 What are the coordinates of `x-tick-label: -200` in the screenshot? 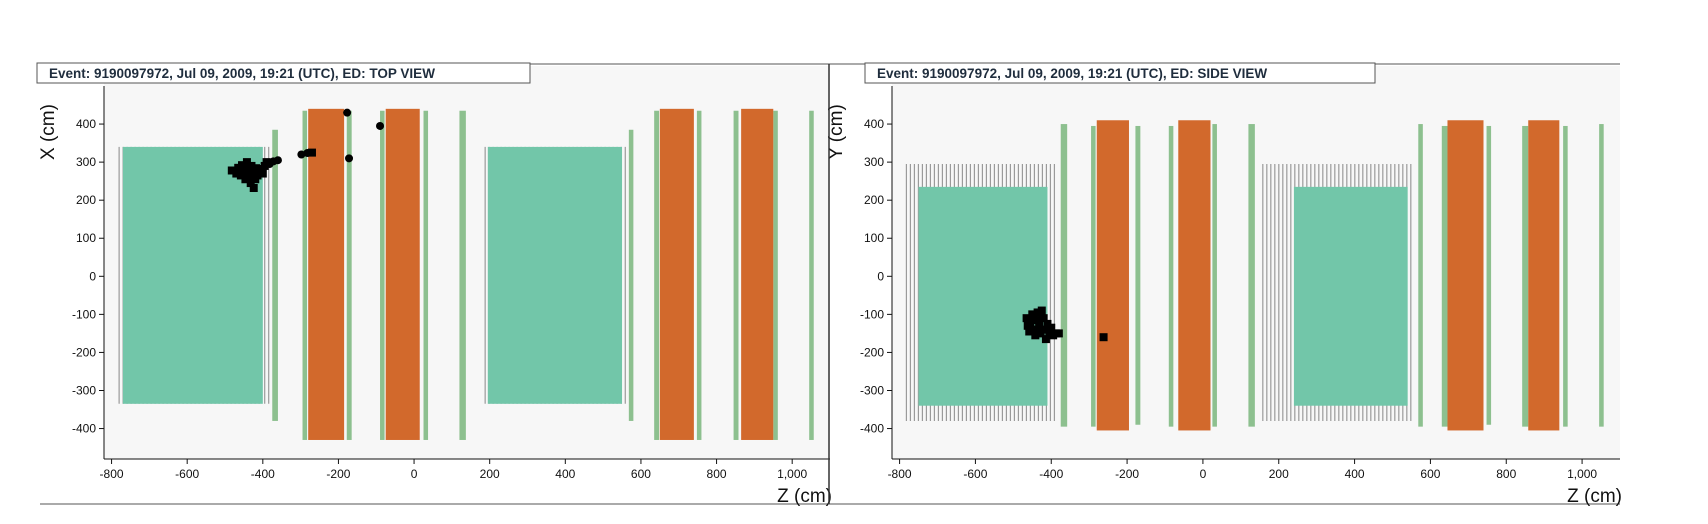 It's located at (1127, 474).